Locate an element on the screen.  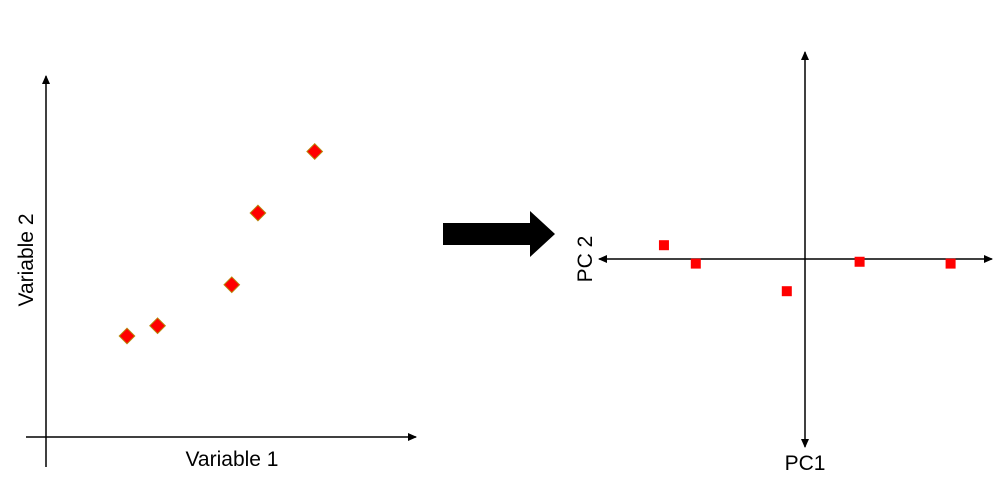
right-x-label: PC1 is located at coordinates (805, 463).